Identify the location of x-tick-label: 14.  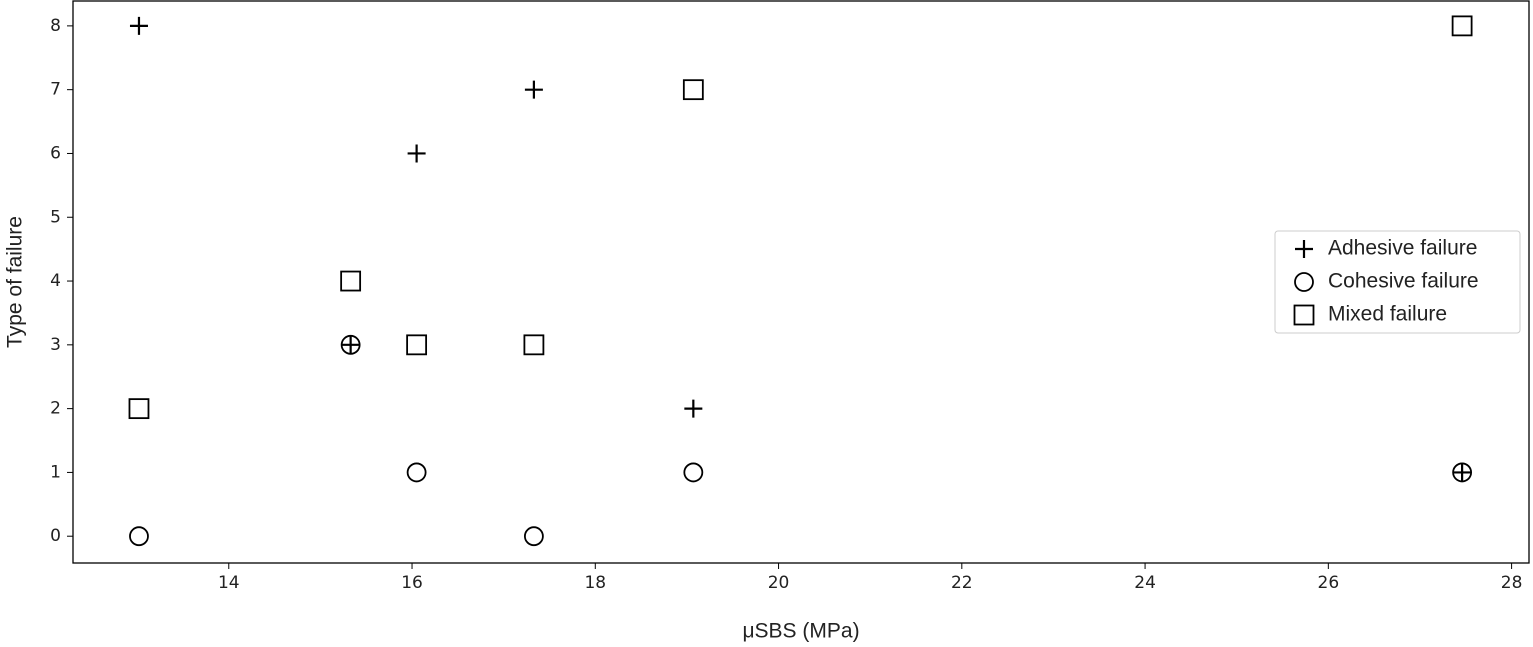
(229, 583).